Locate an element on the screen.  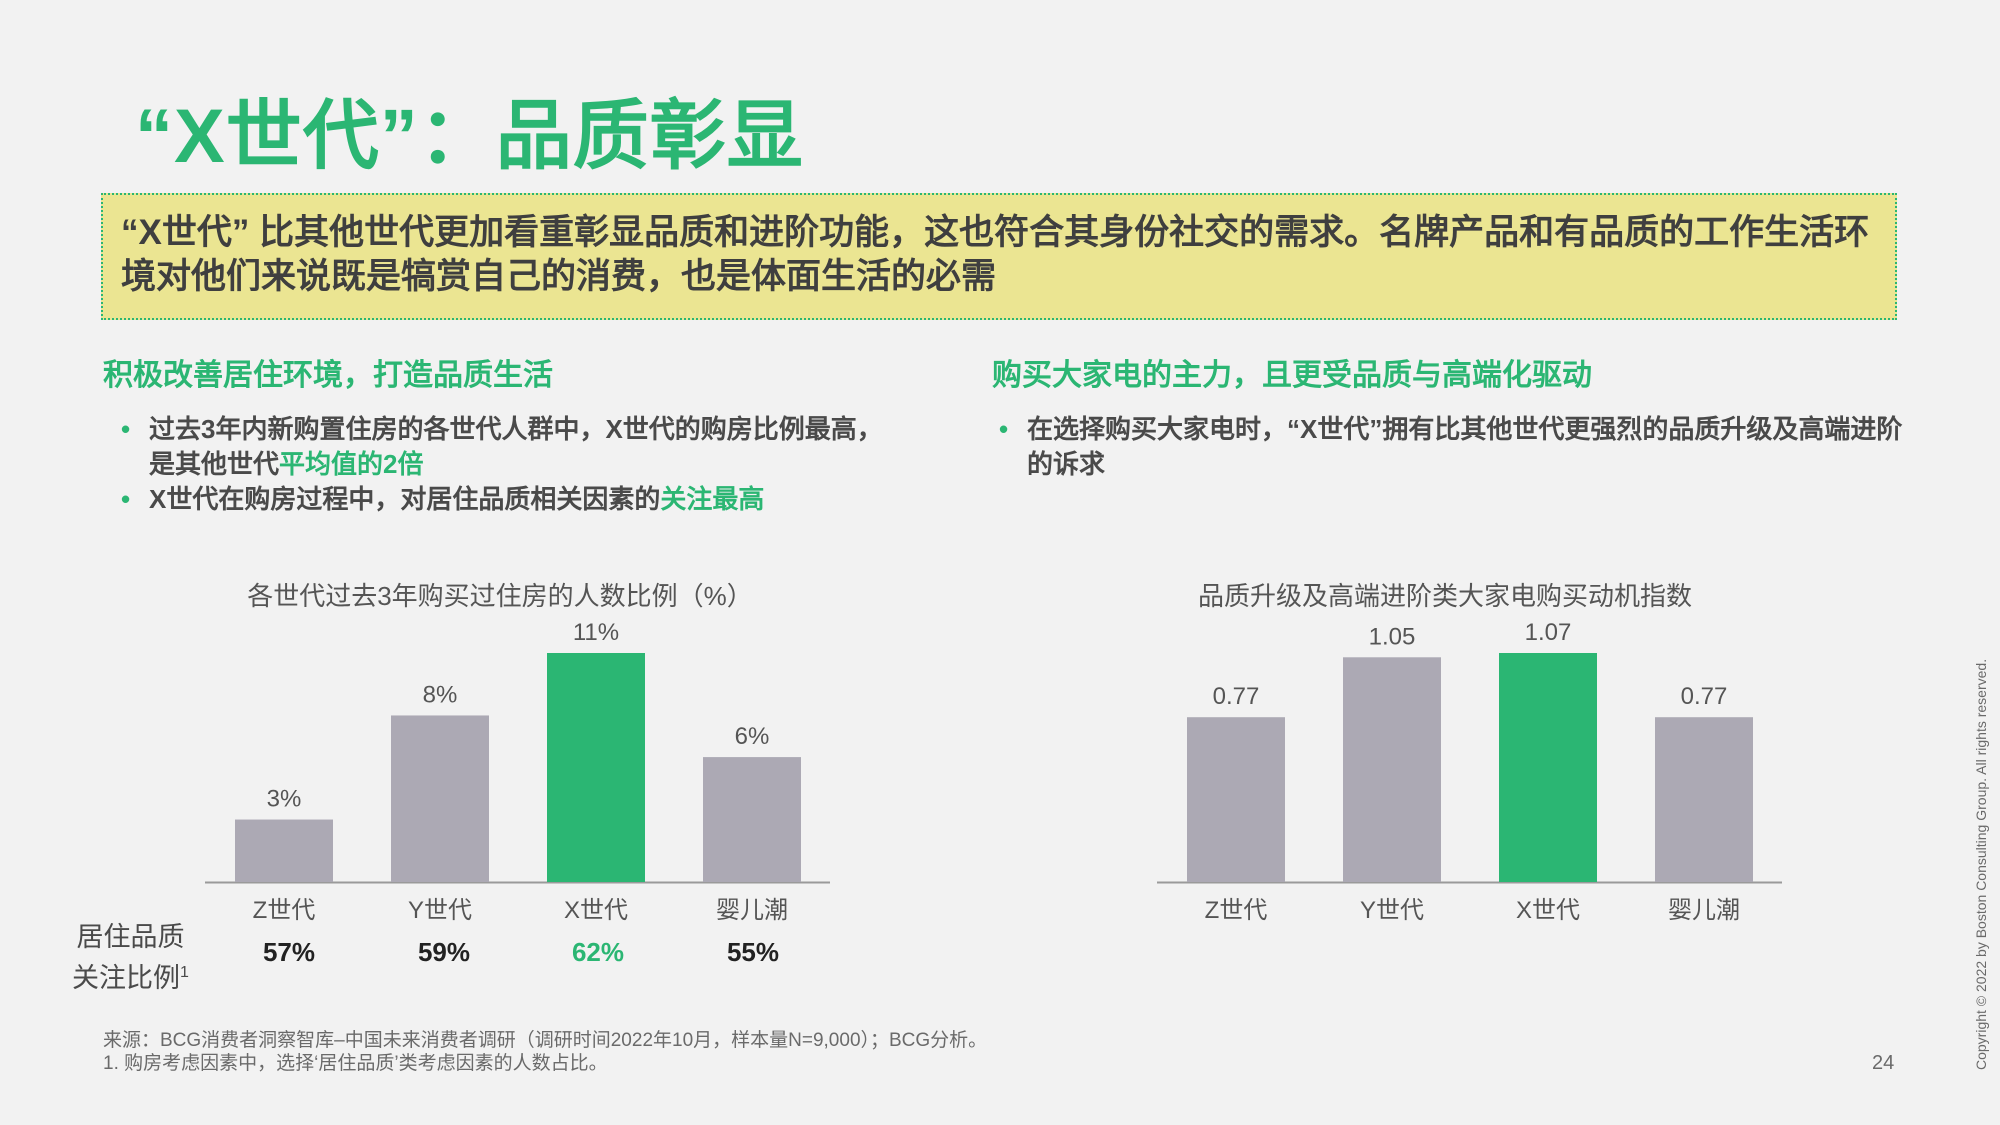
left-chart-data-label-2: 11% is located at coordinates (596, 632).